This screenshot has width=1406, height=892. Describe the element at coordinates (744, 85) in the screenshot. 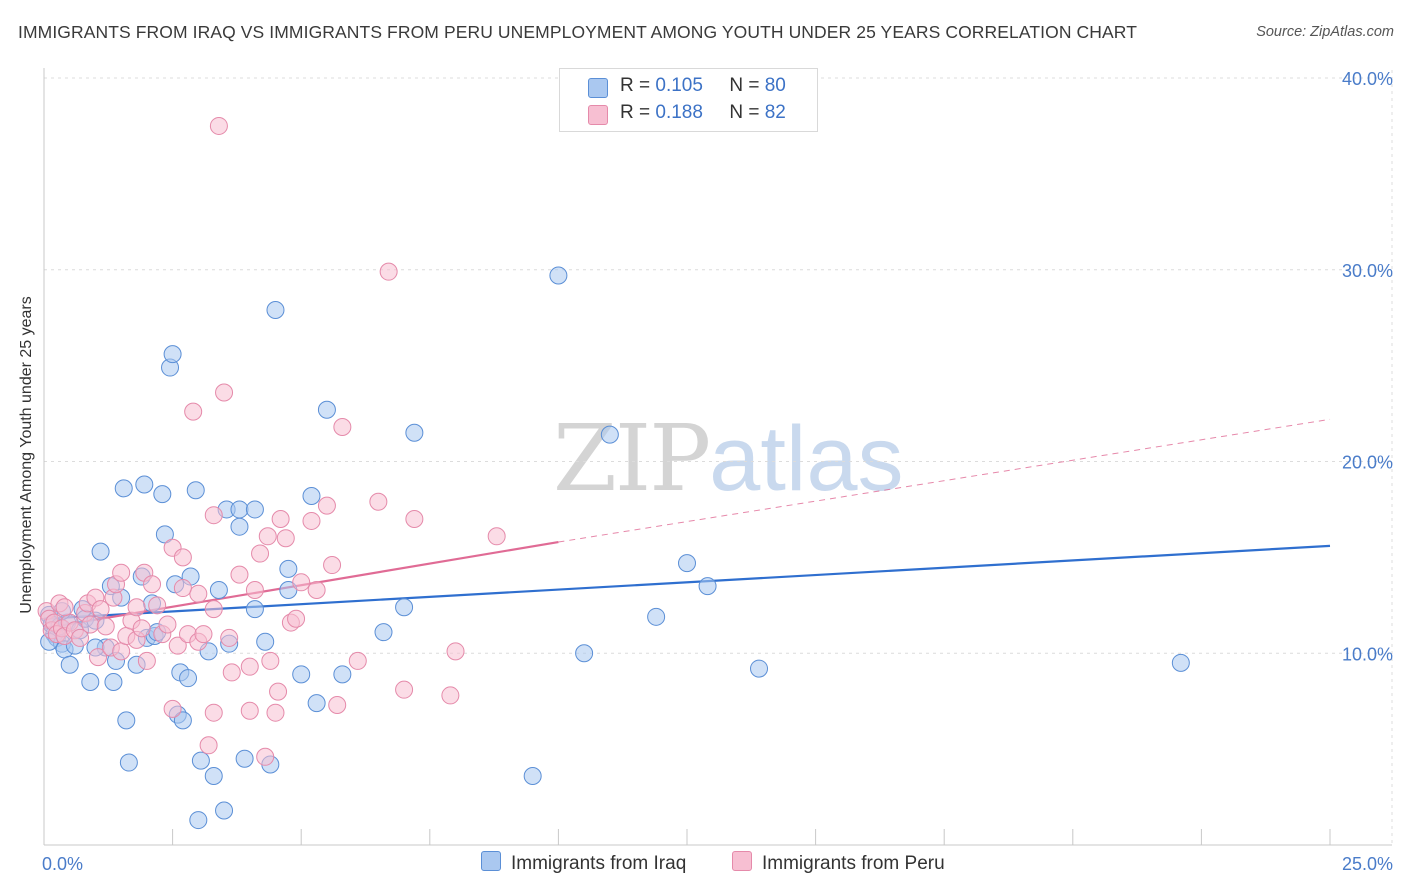

I see `legend-n-label: N =` at that location.